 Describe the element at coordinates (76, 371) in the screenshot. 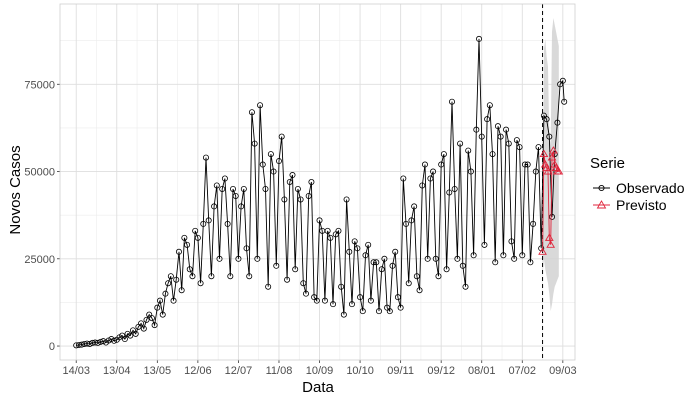

I see `x-tick-label: 14/03` at that location.